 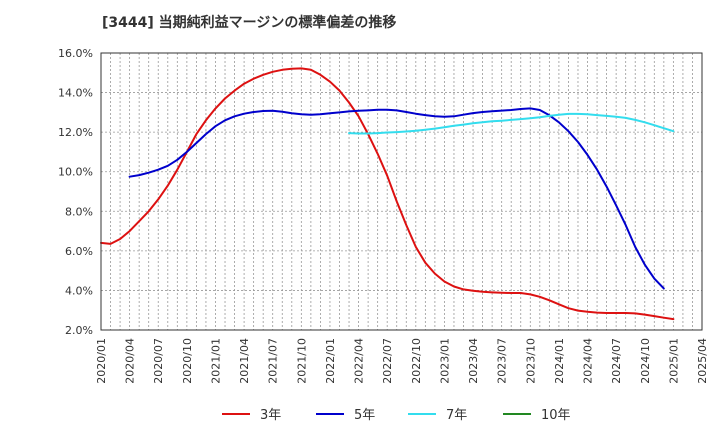 I want to click on x-tick-label: 2024/07, so click(x=616, y=361).